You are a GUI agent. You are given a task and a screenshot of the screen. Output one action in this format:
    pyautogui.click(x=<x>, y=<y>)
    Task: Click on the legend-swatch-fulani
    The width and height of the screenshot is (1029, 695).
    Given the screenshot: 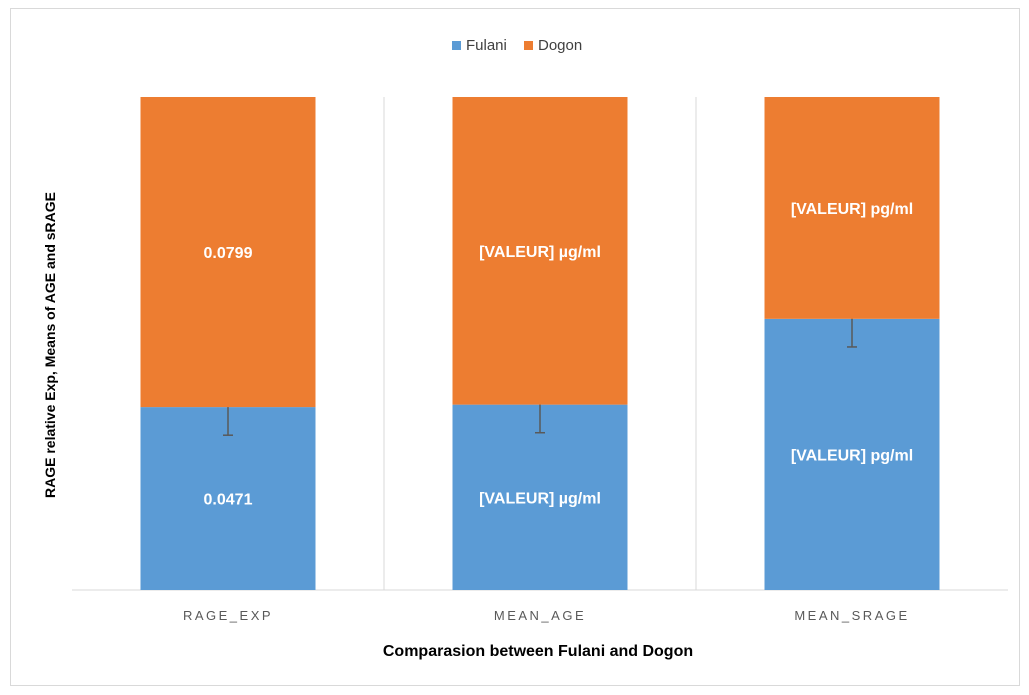 What is the action you would take?
    pyautogui.click(x=456, y=45)
    